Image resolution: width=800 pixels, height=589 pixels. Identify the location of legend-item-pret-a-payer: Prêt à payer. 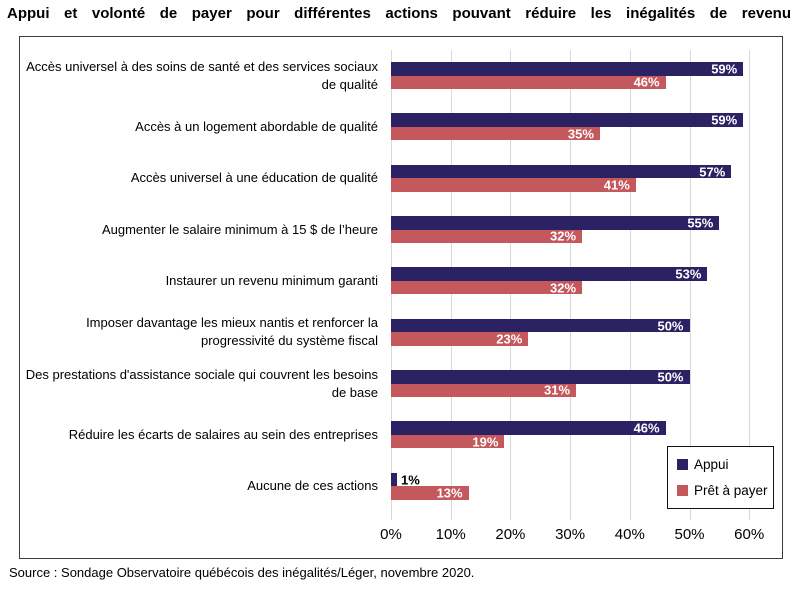
(725, 490).